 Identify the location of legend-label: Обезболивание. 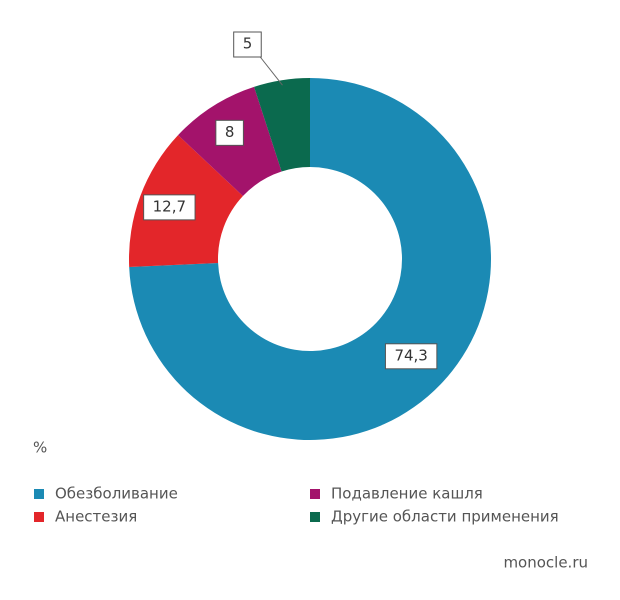
(116, 494).